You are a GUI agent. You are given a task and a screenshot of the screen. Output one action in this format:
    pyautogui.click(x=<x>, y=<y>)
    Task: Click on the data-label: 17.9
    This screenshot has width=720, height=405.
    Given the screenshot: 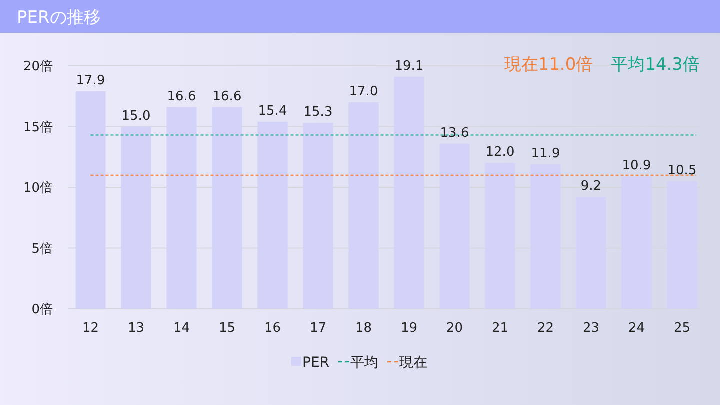 What is the action you would take?
    pyautogui.click(x=91, y=81)
    